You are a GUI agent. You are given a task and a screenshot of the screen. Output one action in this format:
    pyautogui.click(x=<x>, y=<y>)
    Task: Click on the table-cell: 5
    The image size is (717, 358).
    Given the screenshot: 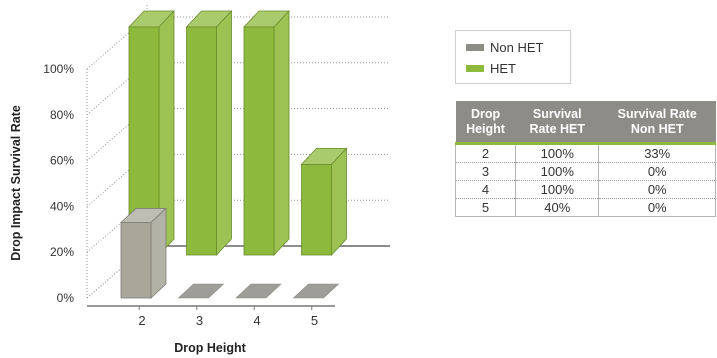 What is the action you would take?
    pyautogui.click(x=485, y=207)
    